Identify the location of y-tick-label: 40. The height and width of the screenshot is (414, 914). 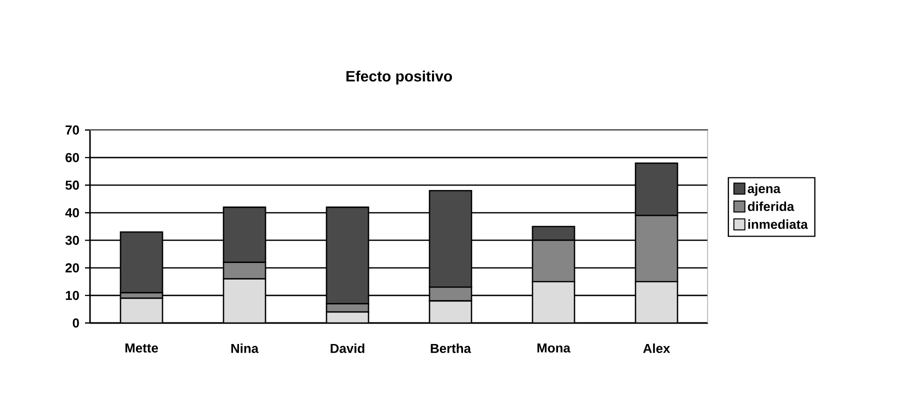
(72, 213).